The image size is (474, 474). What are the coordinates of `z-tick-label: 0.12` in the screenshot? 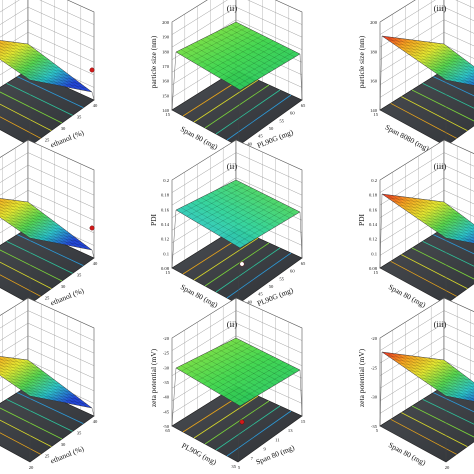 It's located at (373, 239).